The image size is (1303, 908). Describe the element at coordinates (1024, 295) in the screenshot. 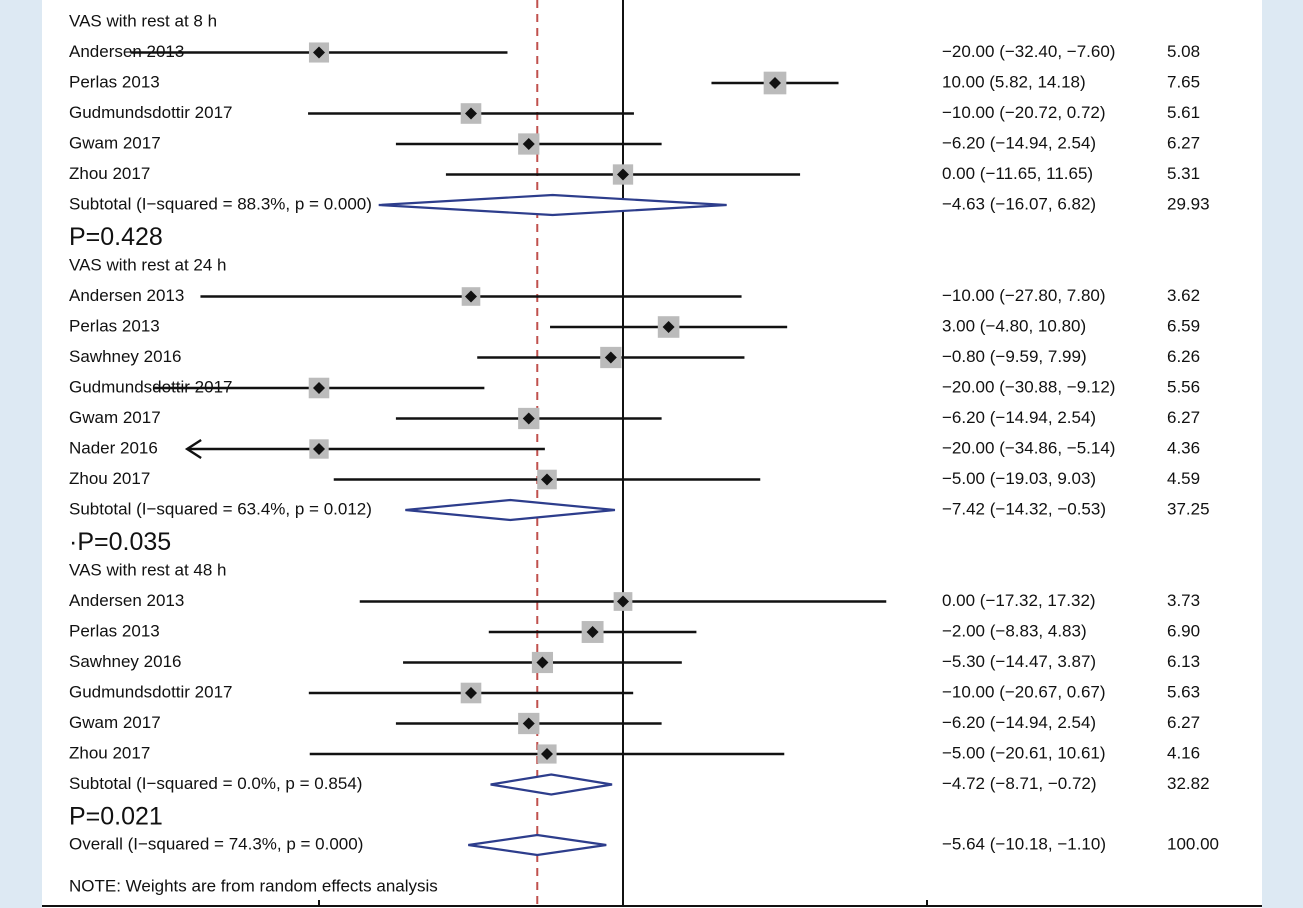

I see `ci-text: −10.00 (−27.80, 7.80)` at that location.